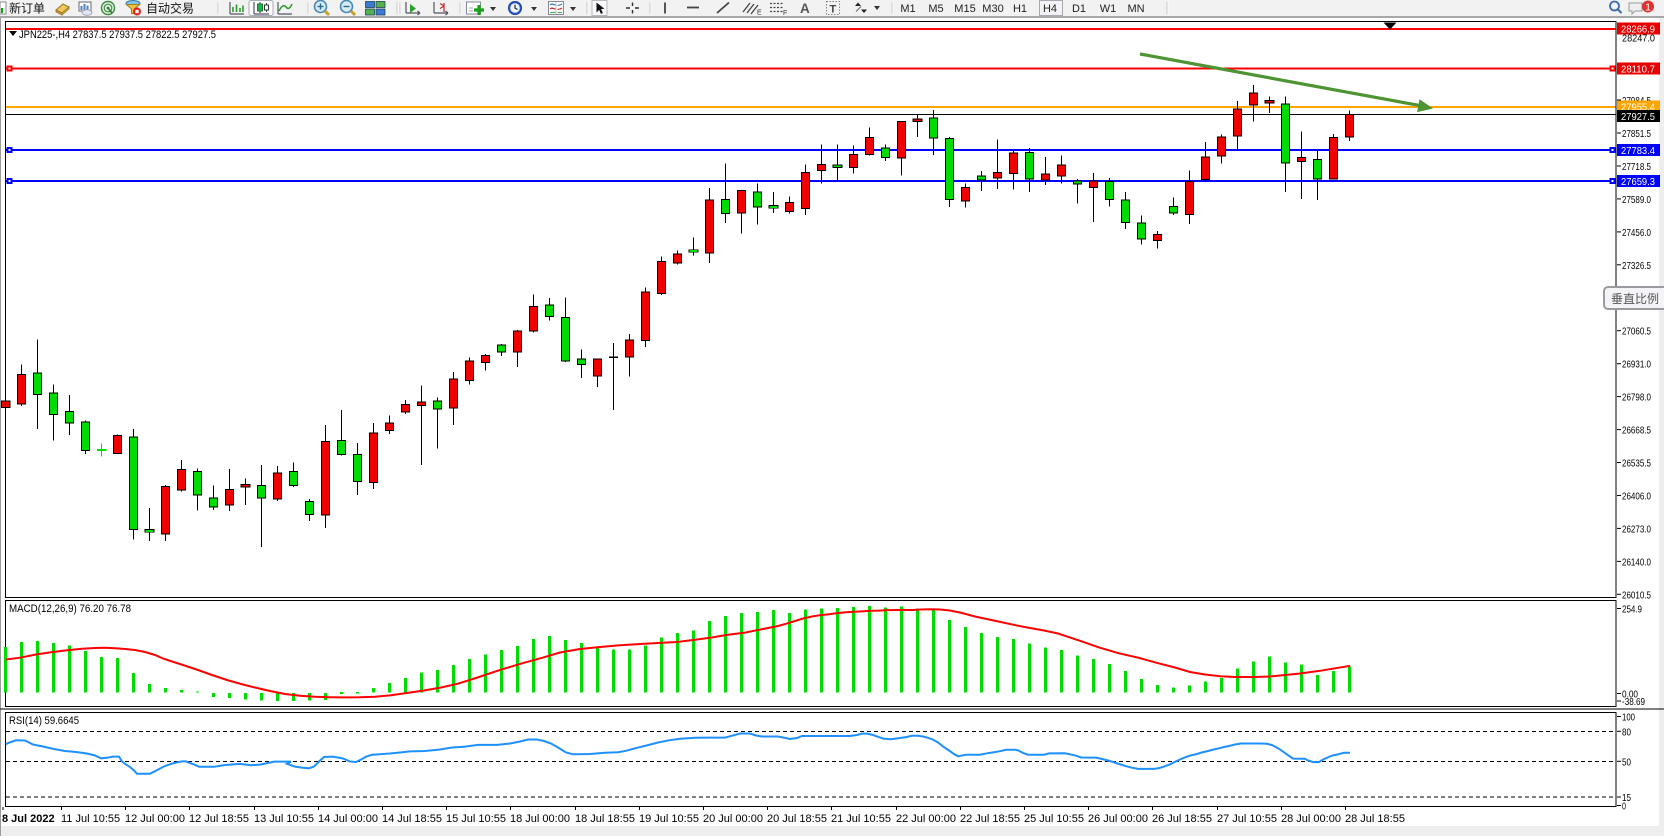  I want to click on svg-text: 14 Jul 18:55, so click(412, 819).